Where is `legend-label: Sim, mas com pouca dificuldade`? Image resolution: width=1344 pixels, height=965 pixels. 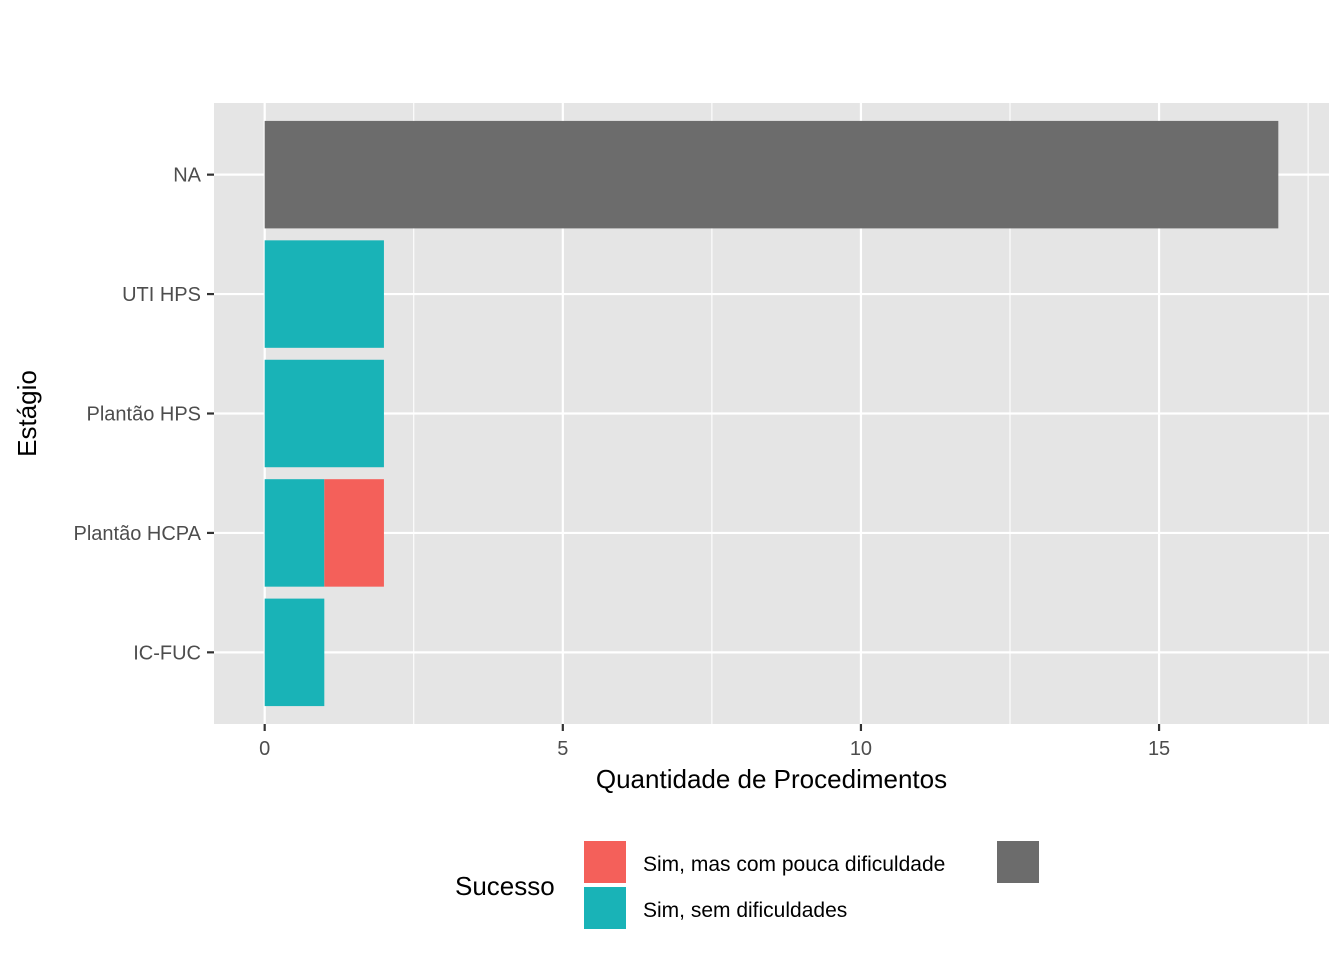 legend-label: Sim, mas com pouca dificuldade is located at coordinates (794, 864).